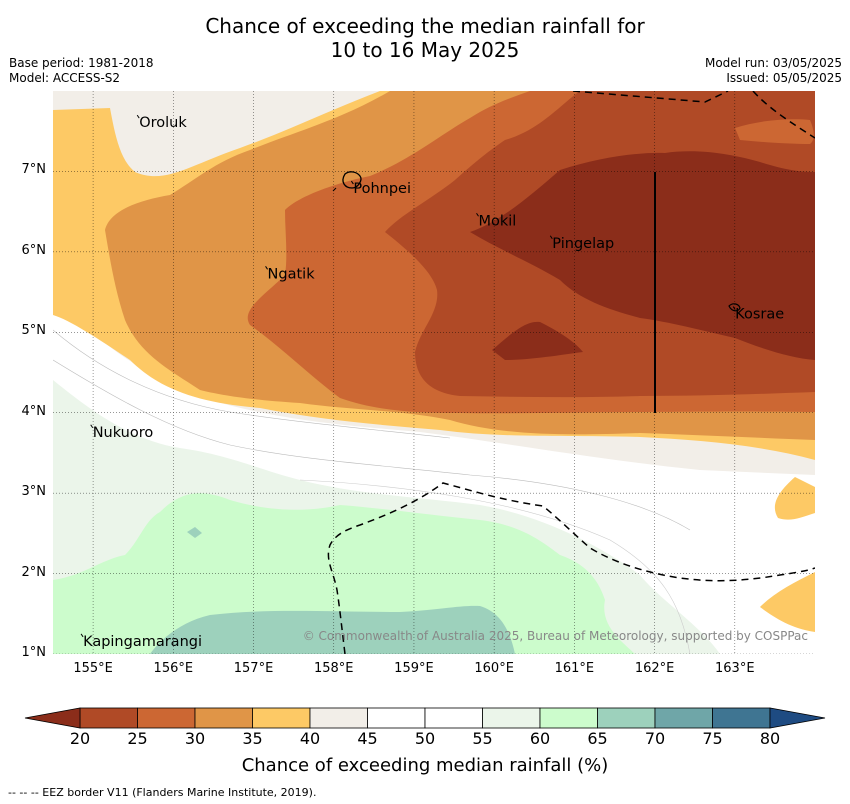  I want to click on colorbar-tick-label: 25, so click(137, 738).